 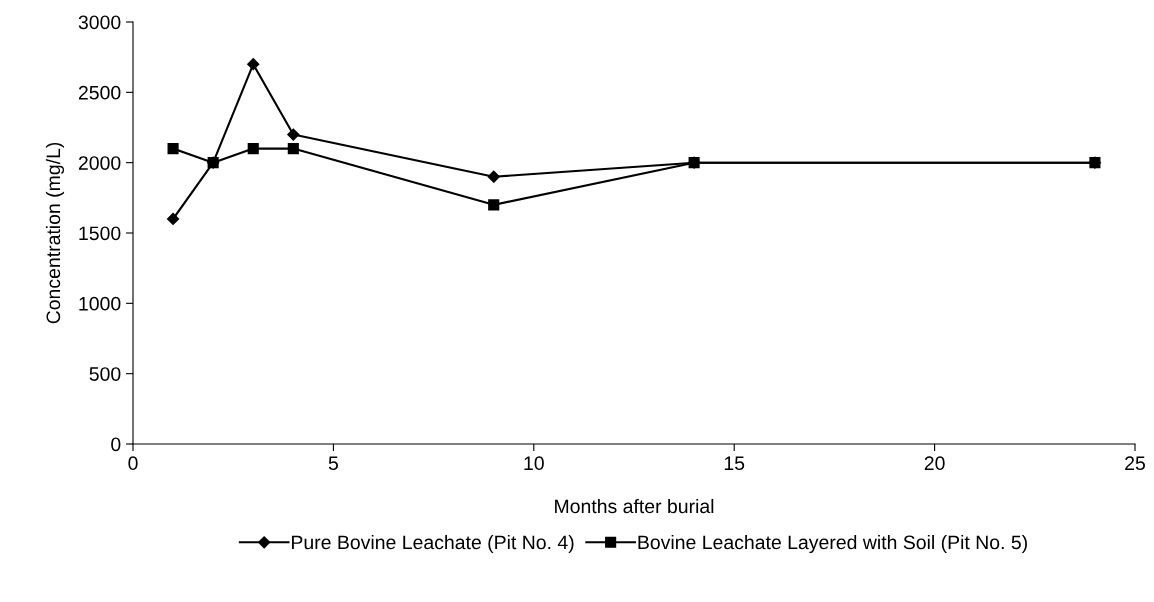 I want to click on y-tick-label: 3000, so click(x=99, y=22).